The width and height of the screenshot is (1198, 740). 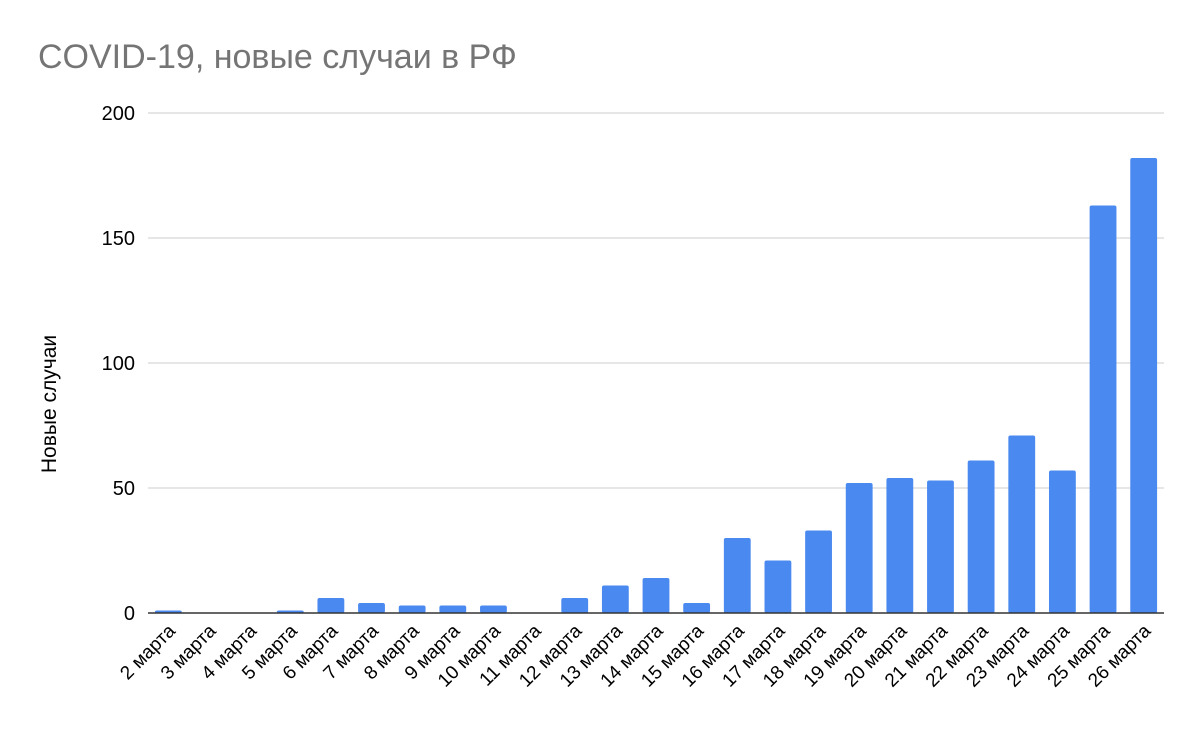 What do you see at coordinates (277, 57) in the screenshot?
I see `chart-title: COVID-19, новые случаи в РФ` at bounding box center [277, 57].